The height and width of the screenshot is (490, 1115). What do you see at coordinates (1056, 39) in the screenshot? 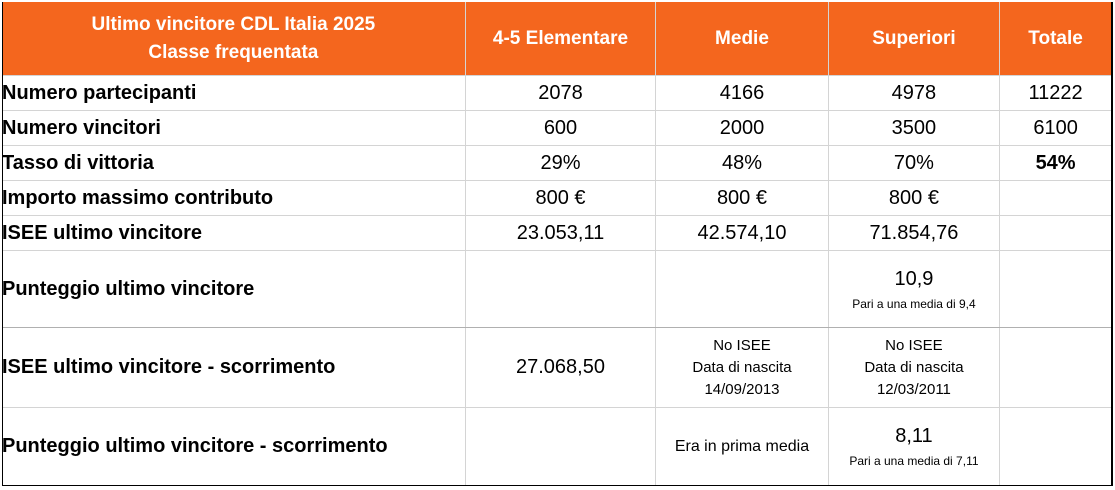
I see `header-totale: Totale` at bounding box center [1056, 39].